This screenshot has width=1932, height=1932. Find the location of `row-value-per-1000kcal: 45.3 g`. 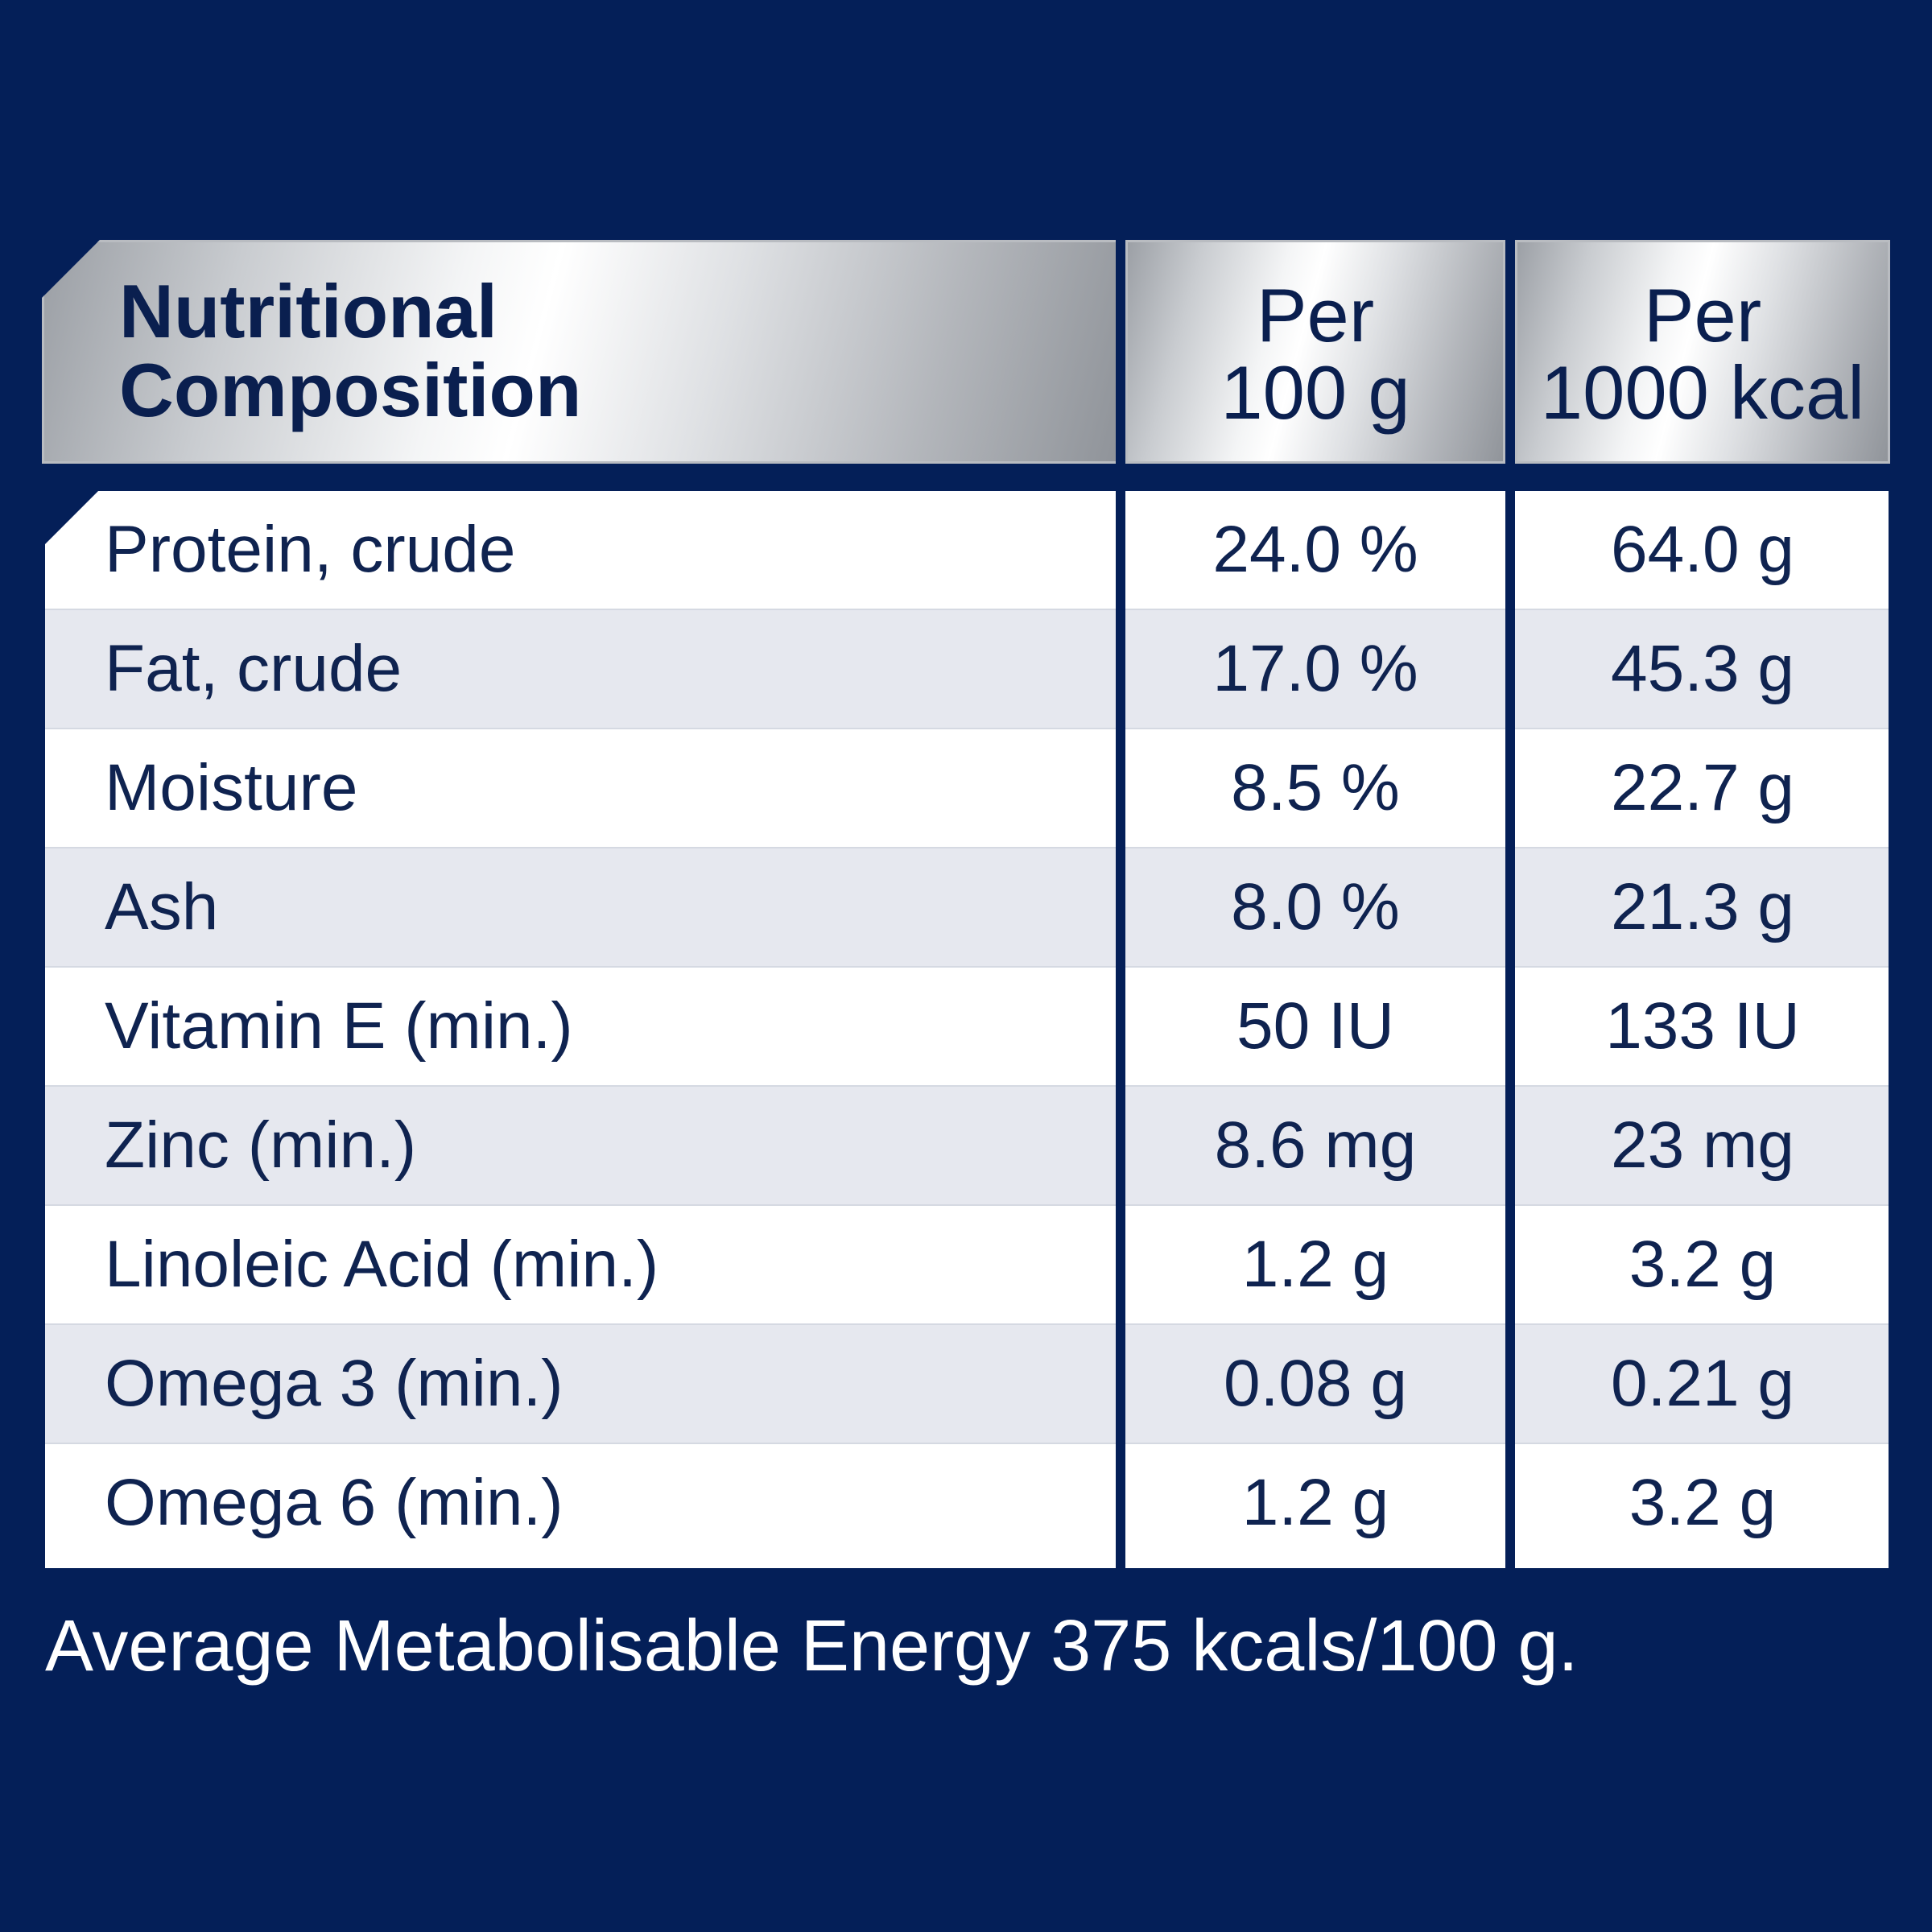

row-value-per-1000kcal: 45.3 g is located at coordinates (1702, 668).